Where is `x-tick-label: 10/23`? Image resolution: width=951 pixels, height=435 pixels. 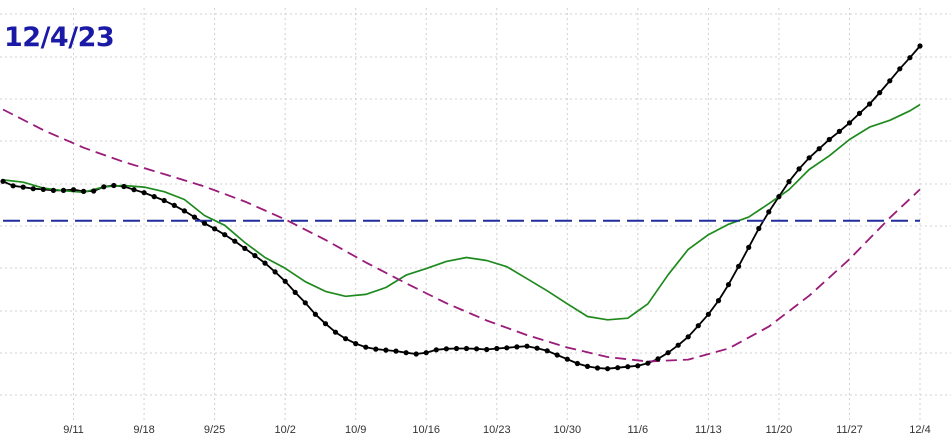 x-tick-label: 10/23 is located at coordinates (497, 429).